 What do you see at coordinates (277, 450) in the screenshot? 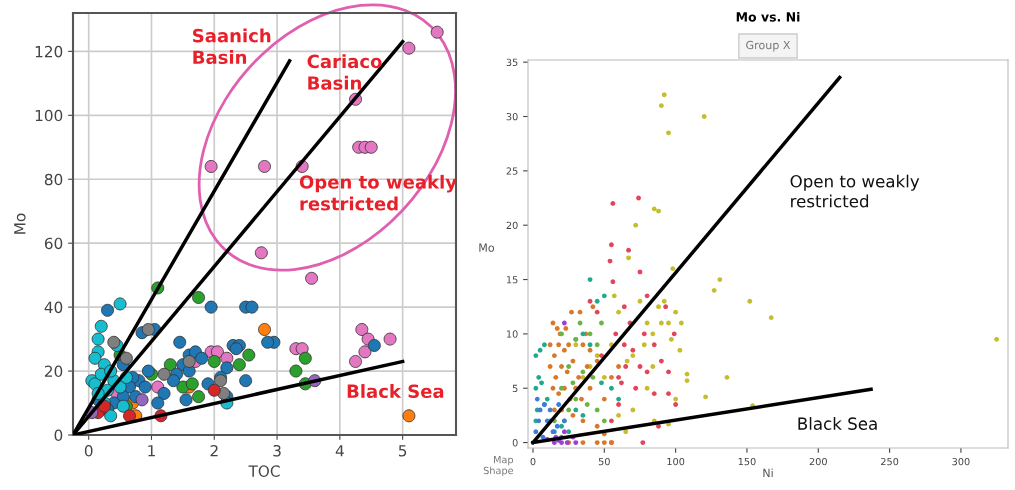
I see `x-tick-label: 3` at bounding box center [277, 450].